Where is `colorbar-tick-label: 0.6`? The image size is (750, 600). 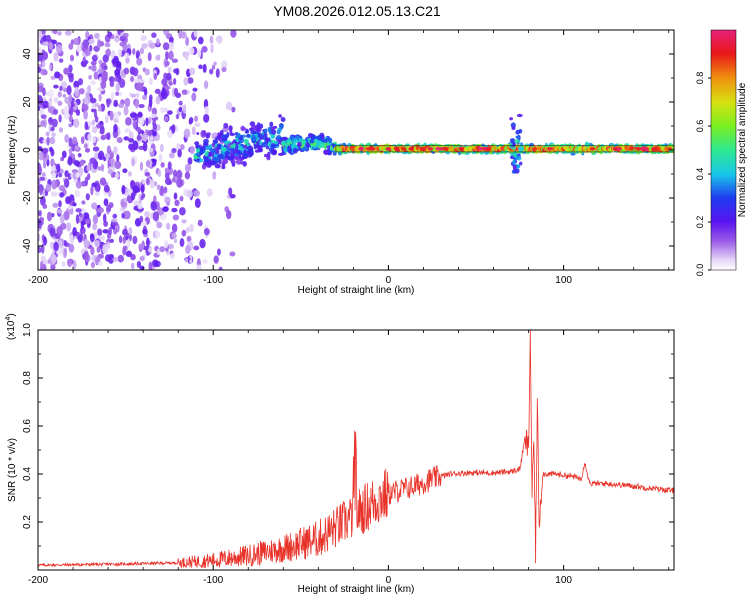 colorbar-tick-label: 0.6 is located at coordinates (700, 126).